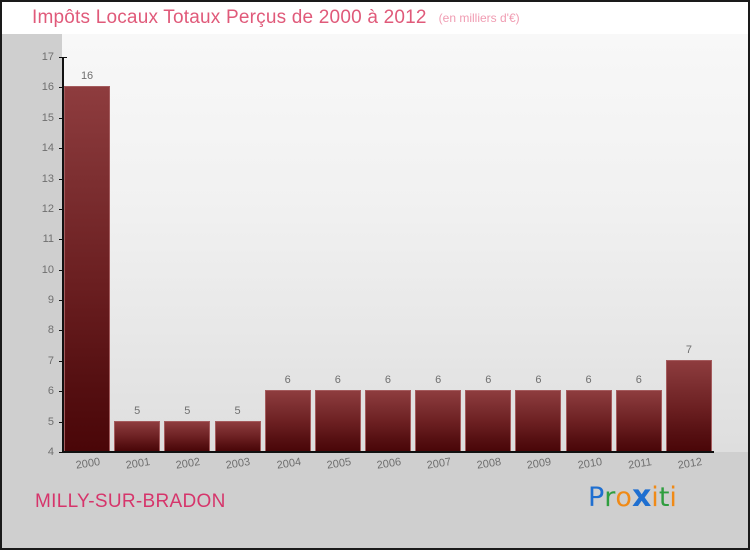 This screenshot has width=750, height=550. Describe the element at coordinates (50, 421) in the screenshot. I see `y-axis-tick-label: 5` at that location.